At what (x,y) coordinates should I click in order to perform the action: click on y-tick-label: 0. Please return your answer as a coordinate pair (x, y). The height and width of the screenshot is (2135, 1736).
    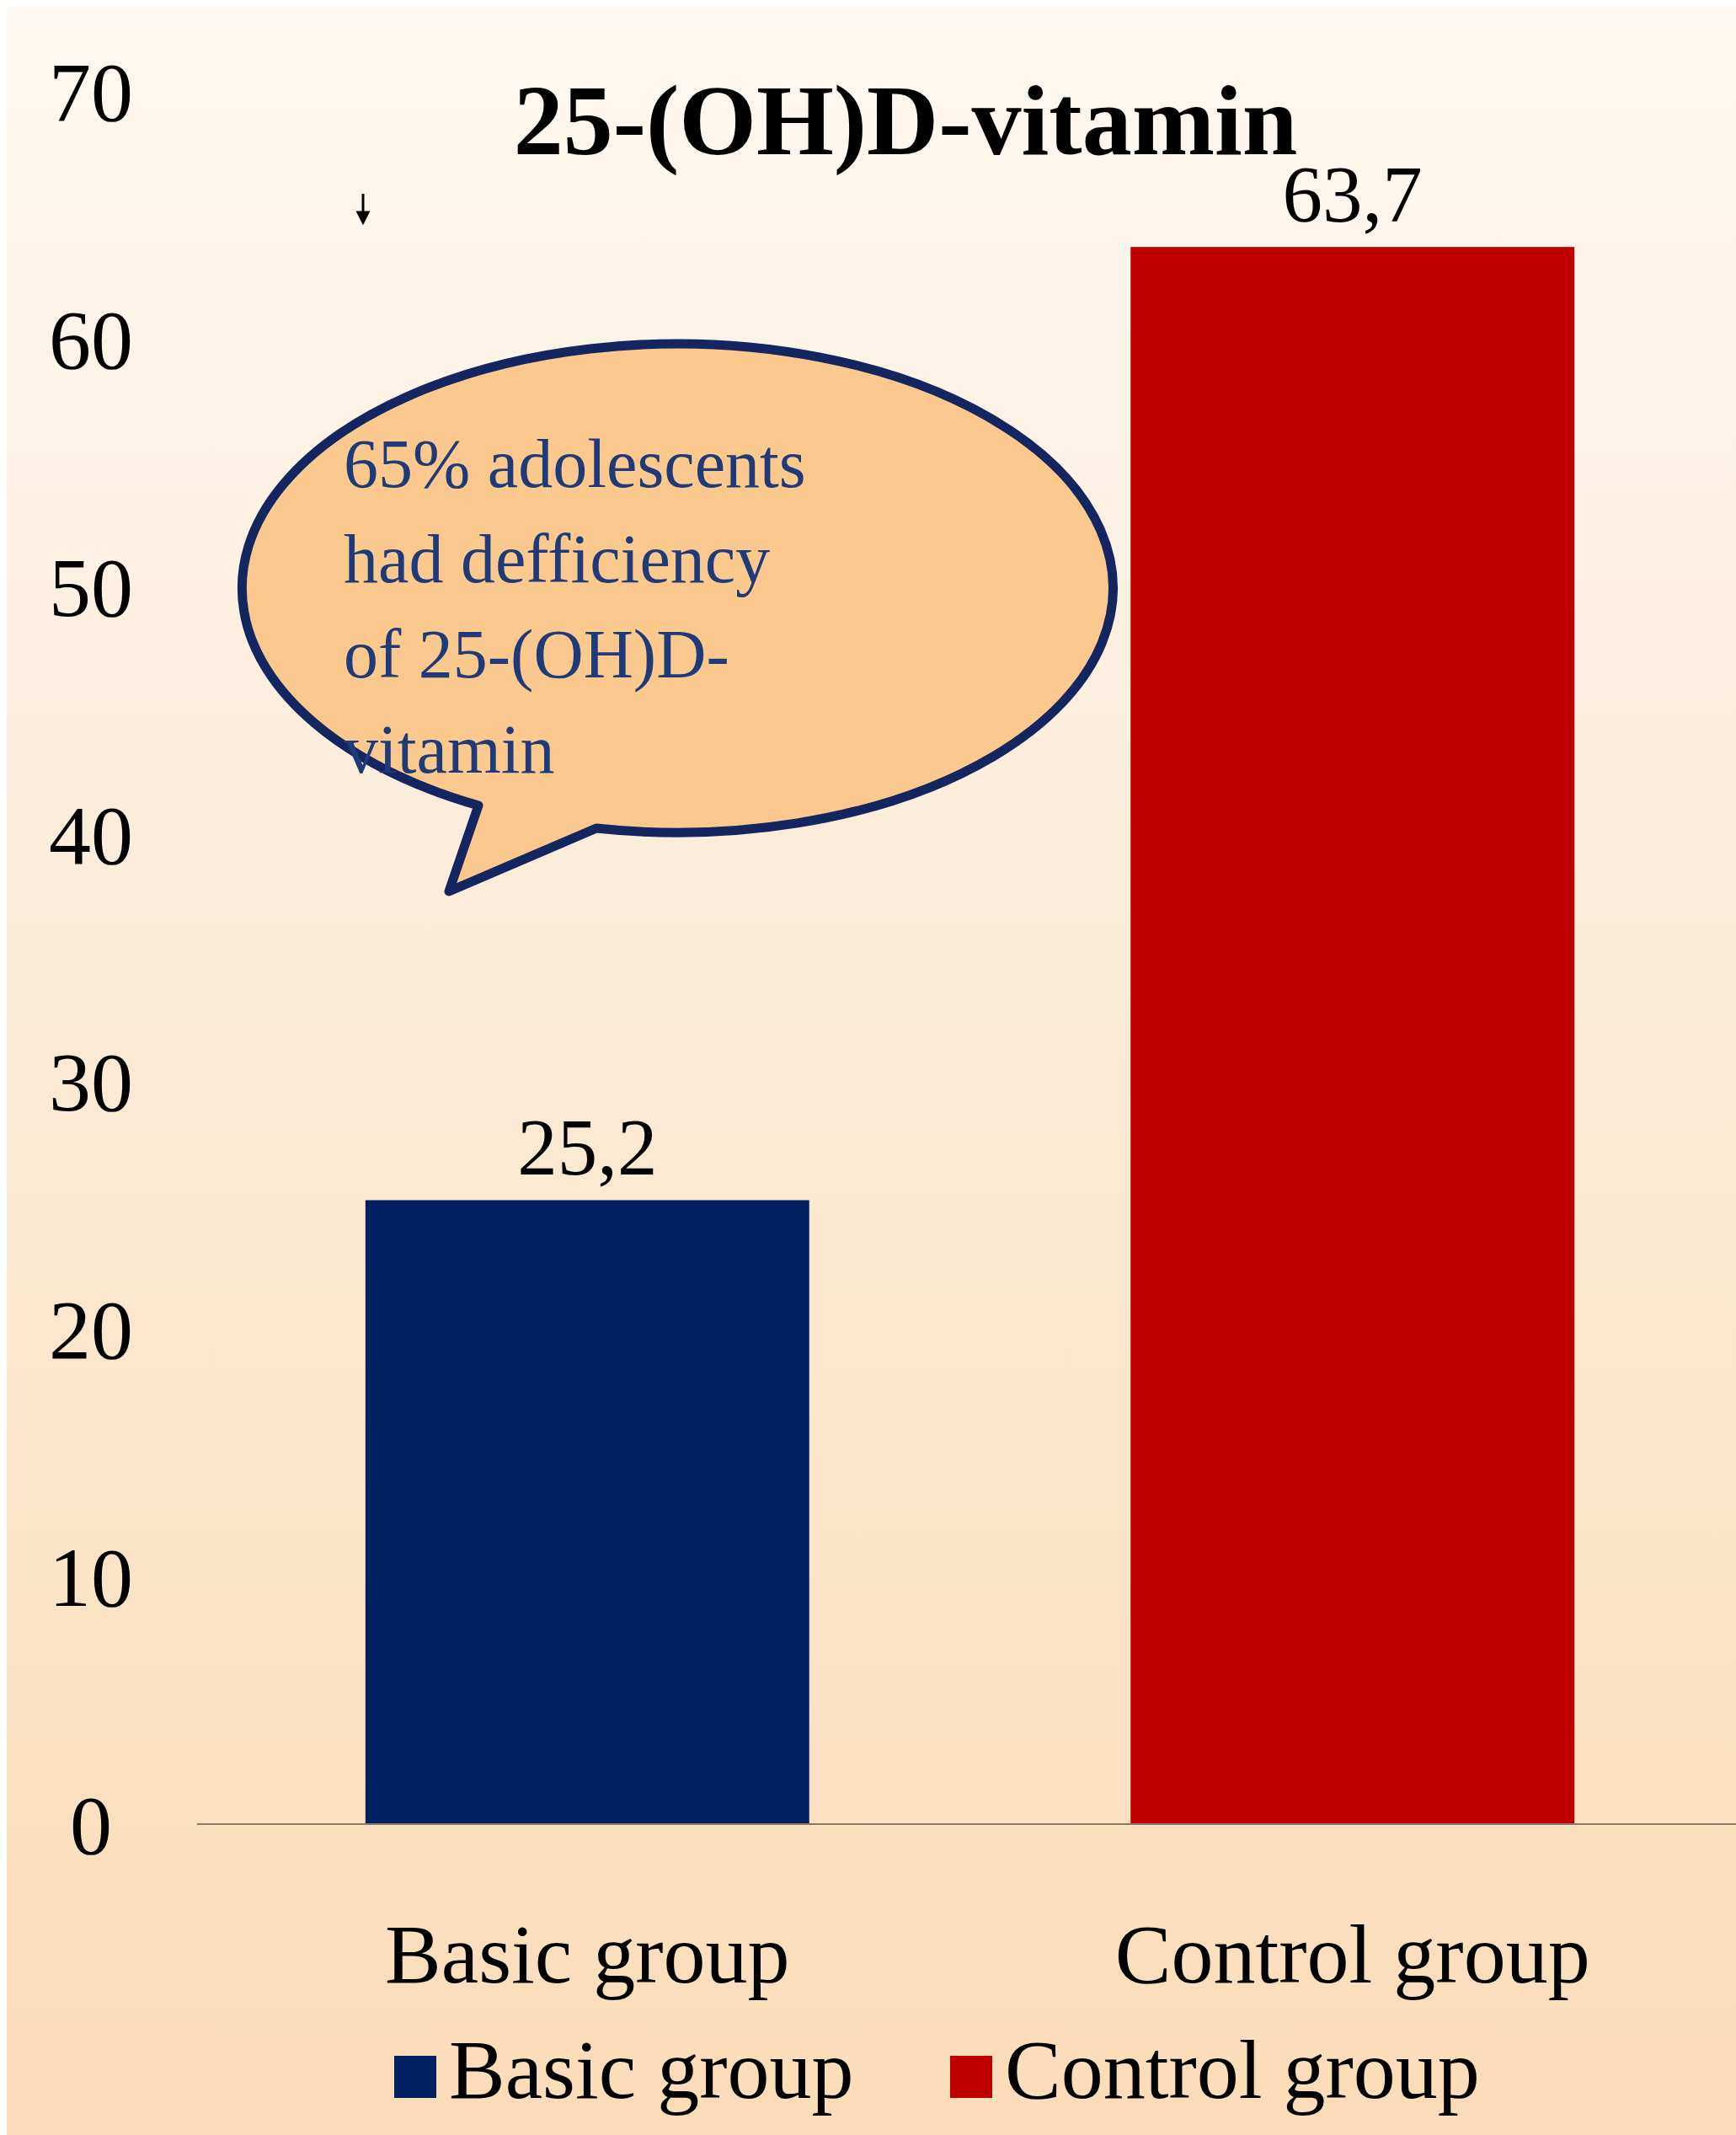
    Looking at the image, I should click on (91, 1825).